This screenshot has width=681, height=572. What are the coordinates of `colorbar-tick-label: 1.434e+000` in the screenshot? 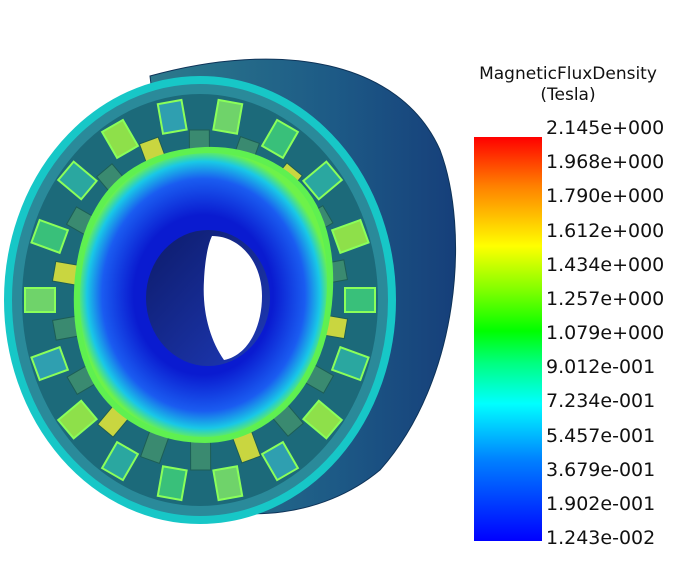 It's located at (605, 264).